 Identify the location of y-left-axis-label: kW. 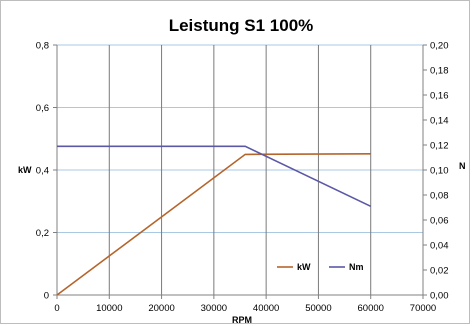
(25, 170).